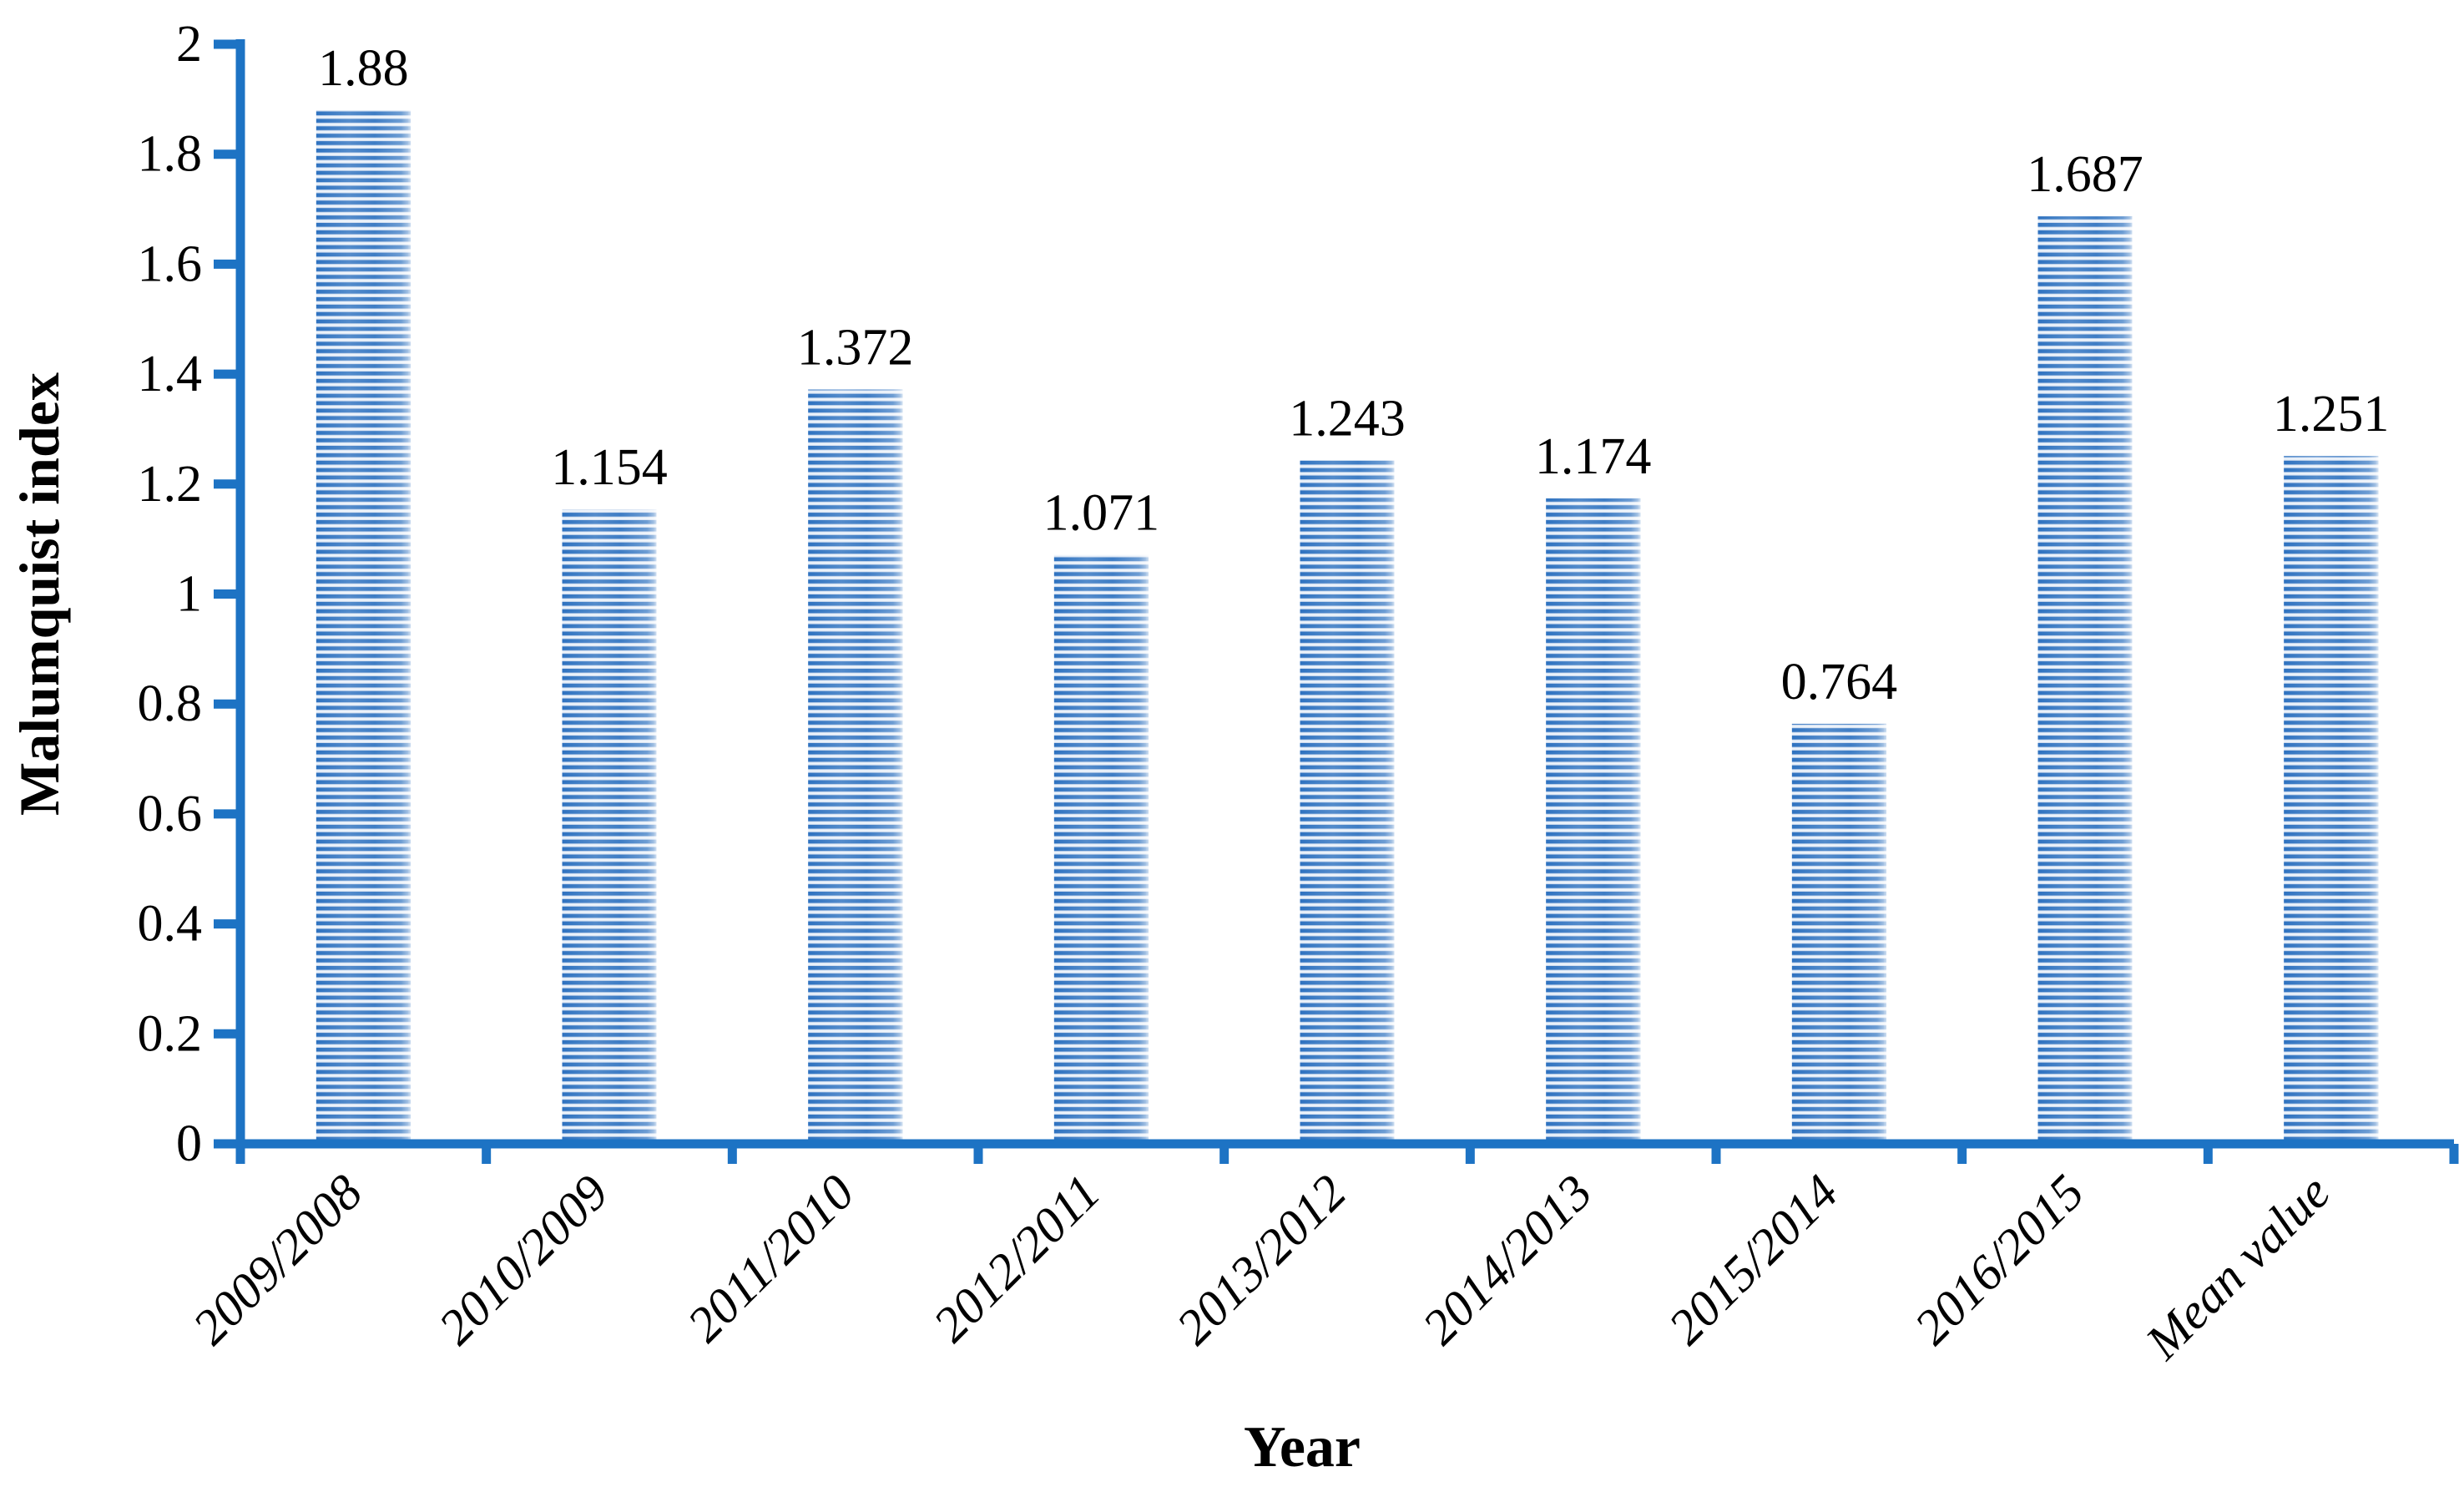 The width and height of the screenshot is (2464, 1497). What do you see at coordinates (2237, 1267) in the screenshot?
I see `x-category-label: Mean value` at bounding box center [2237, 1267].